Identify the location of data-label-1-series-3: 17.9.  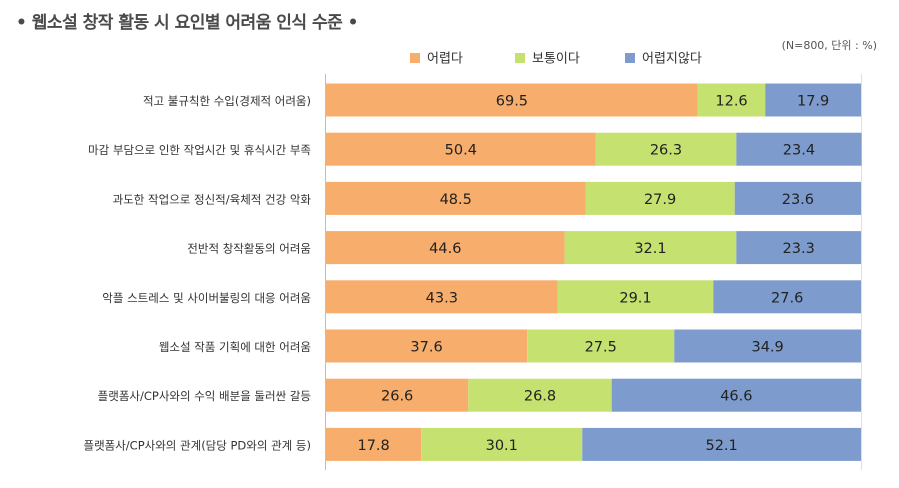
(813, 102).